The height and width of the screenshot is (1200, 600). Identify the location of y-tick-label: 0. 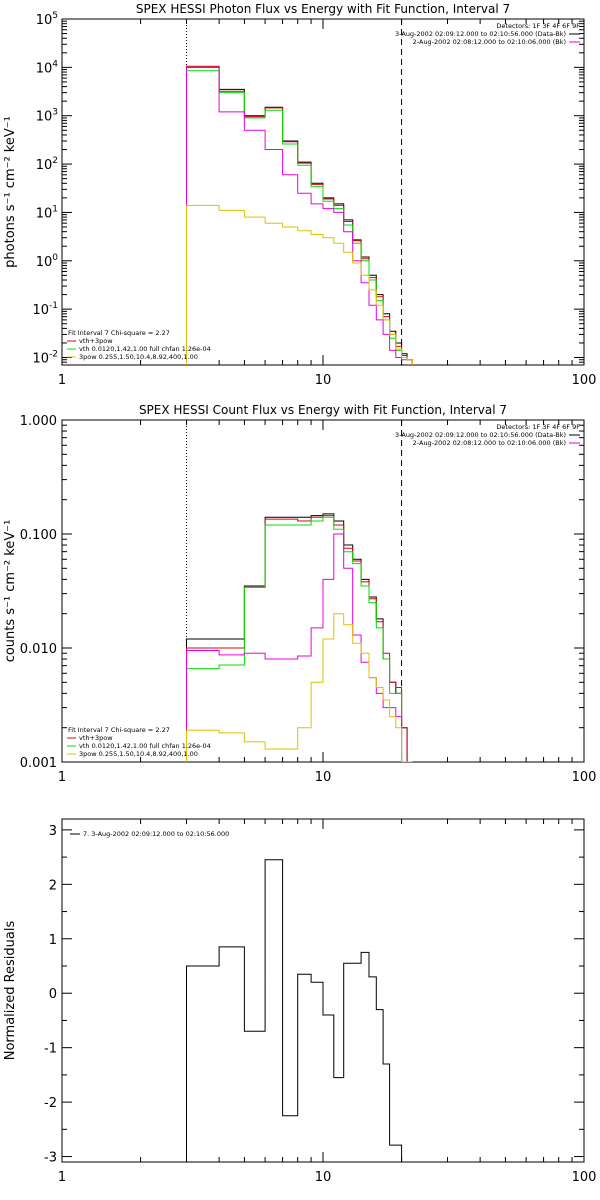
(53, 994).